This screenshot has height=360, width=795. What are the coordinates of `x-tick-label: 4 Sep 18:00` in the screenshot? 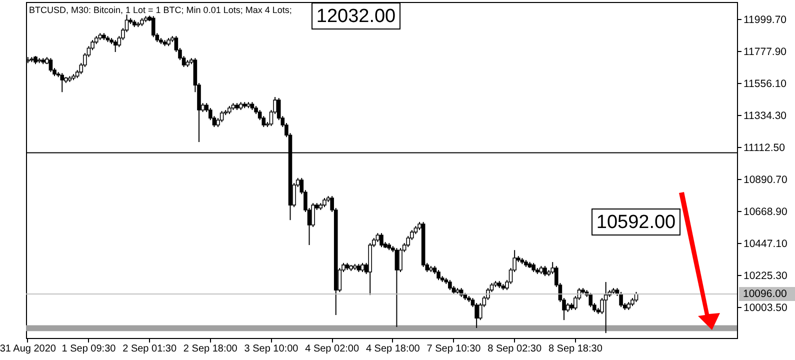 It's located at (393, 349).